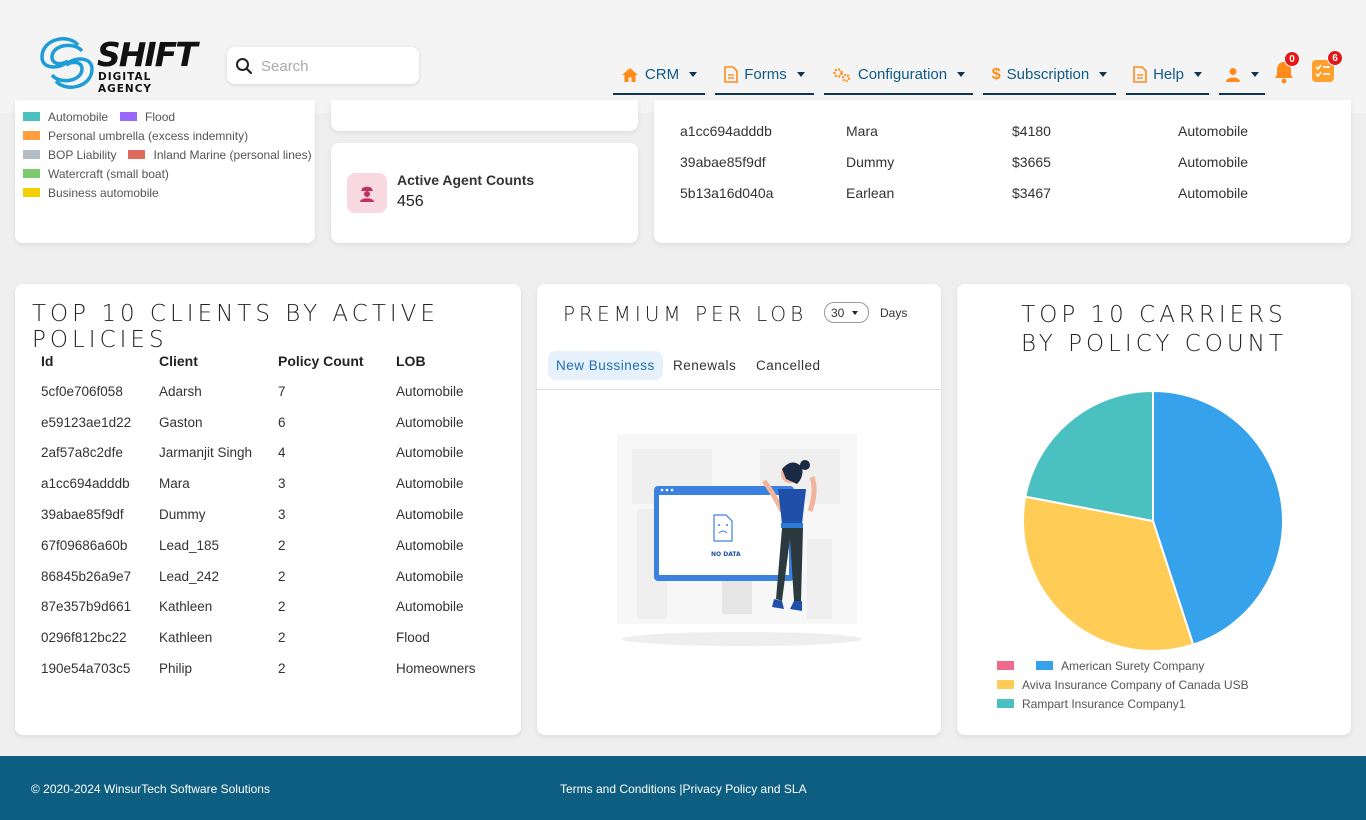 The height and width of the screenshot is (820, 1366). Describe the element at coordinates (147, 54) in the screenshot. I see `brand-name: SHIFT` at that location.